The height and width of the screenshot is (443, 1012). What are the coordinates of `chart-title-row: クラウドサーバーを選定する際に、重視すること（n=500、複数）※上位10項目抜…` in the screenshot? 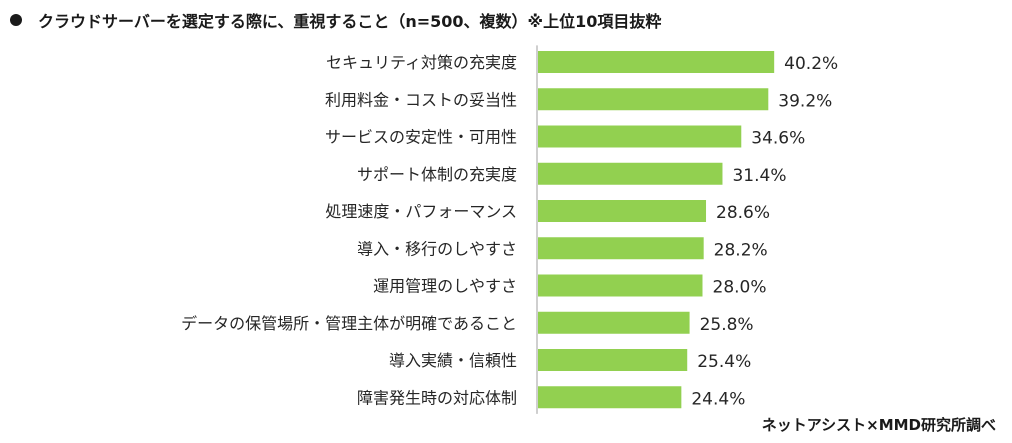 It's located at (335, 20).